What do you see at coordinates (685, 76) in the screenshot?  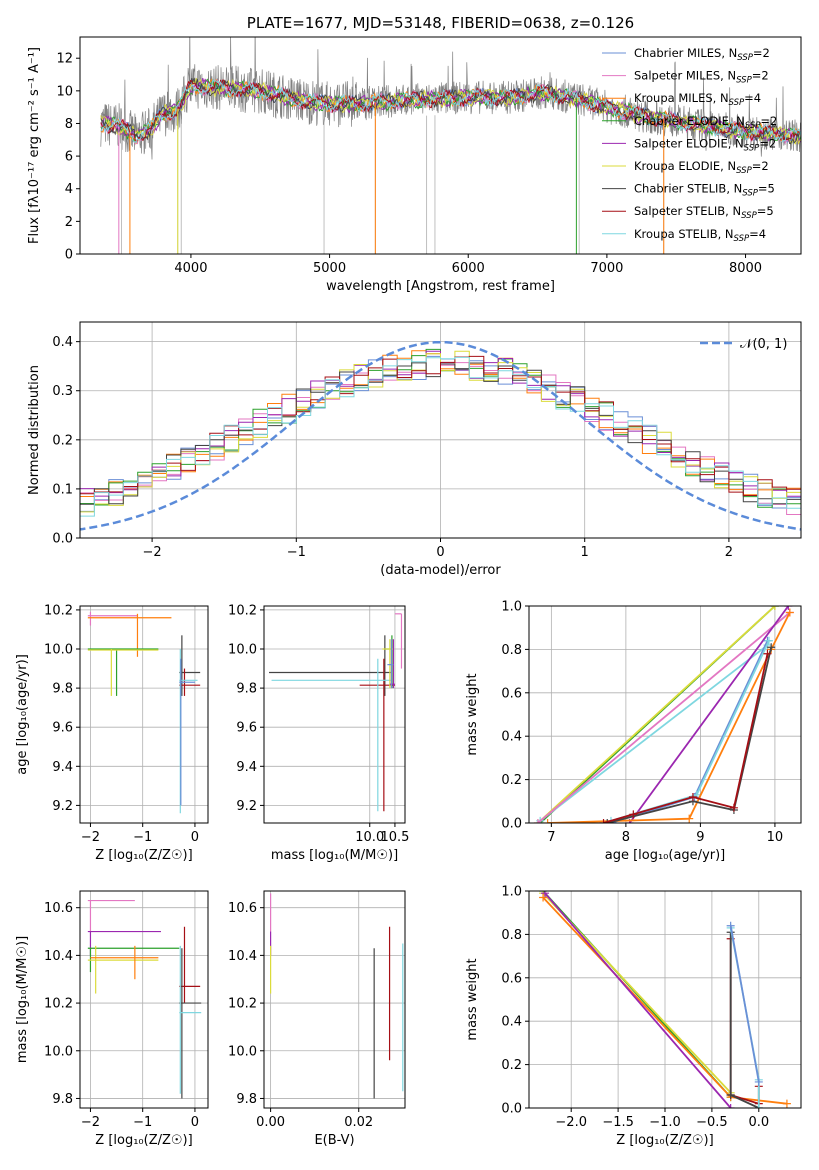 I see `legend-label: Salpeter MILES, N` at bounding box center [685, 76].